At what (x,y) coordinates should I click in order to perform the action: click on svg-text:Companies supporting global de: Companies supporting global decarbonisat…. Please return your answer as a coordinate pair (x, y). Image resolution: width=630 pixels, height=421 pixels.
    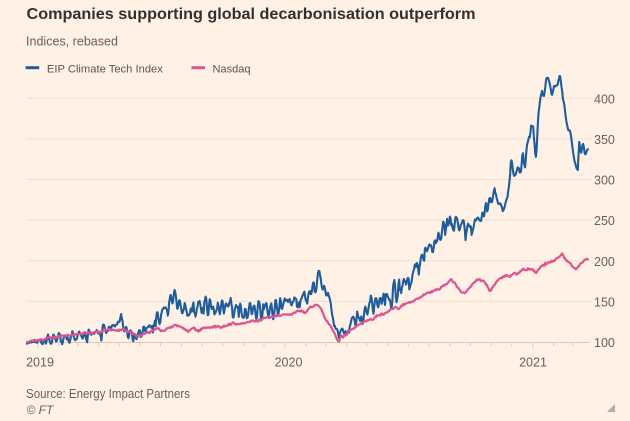
    Looking at the image, I should click on (251, 14).